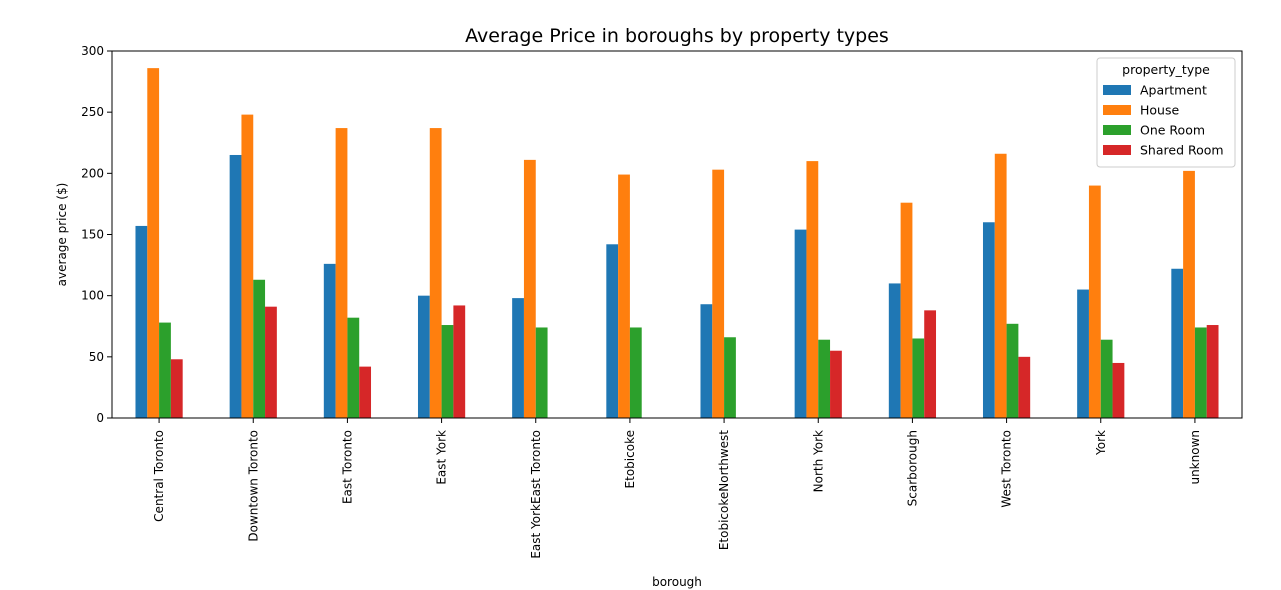  What do you see at coordinates (347, 467) in the screenshot?
I see `x-tick-label: East Toronto` at bounding box center [347, 467].